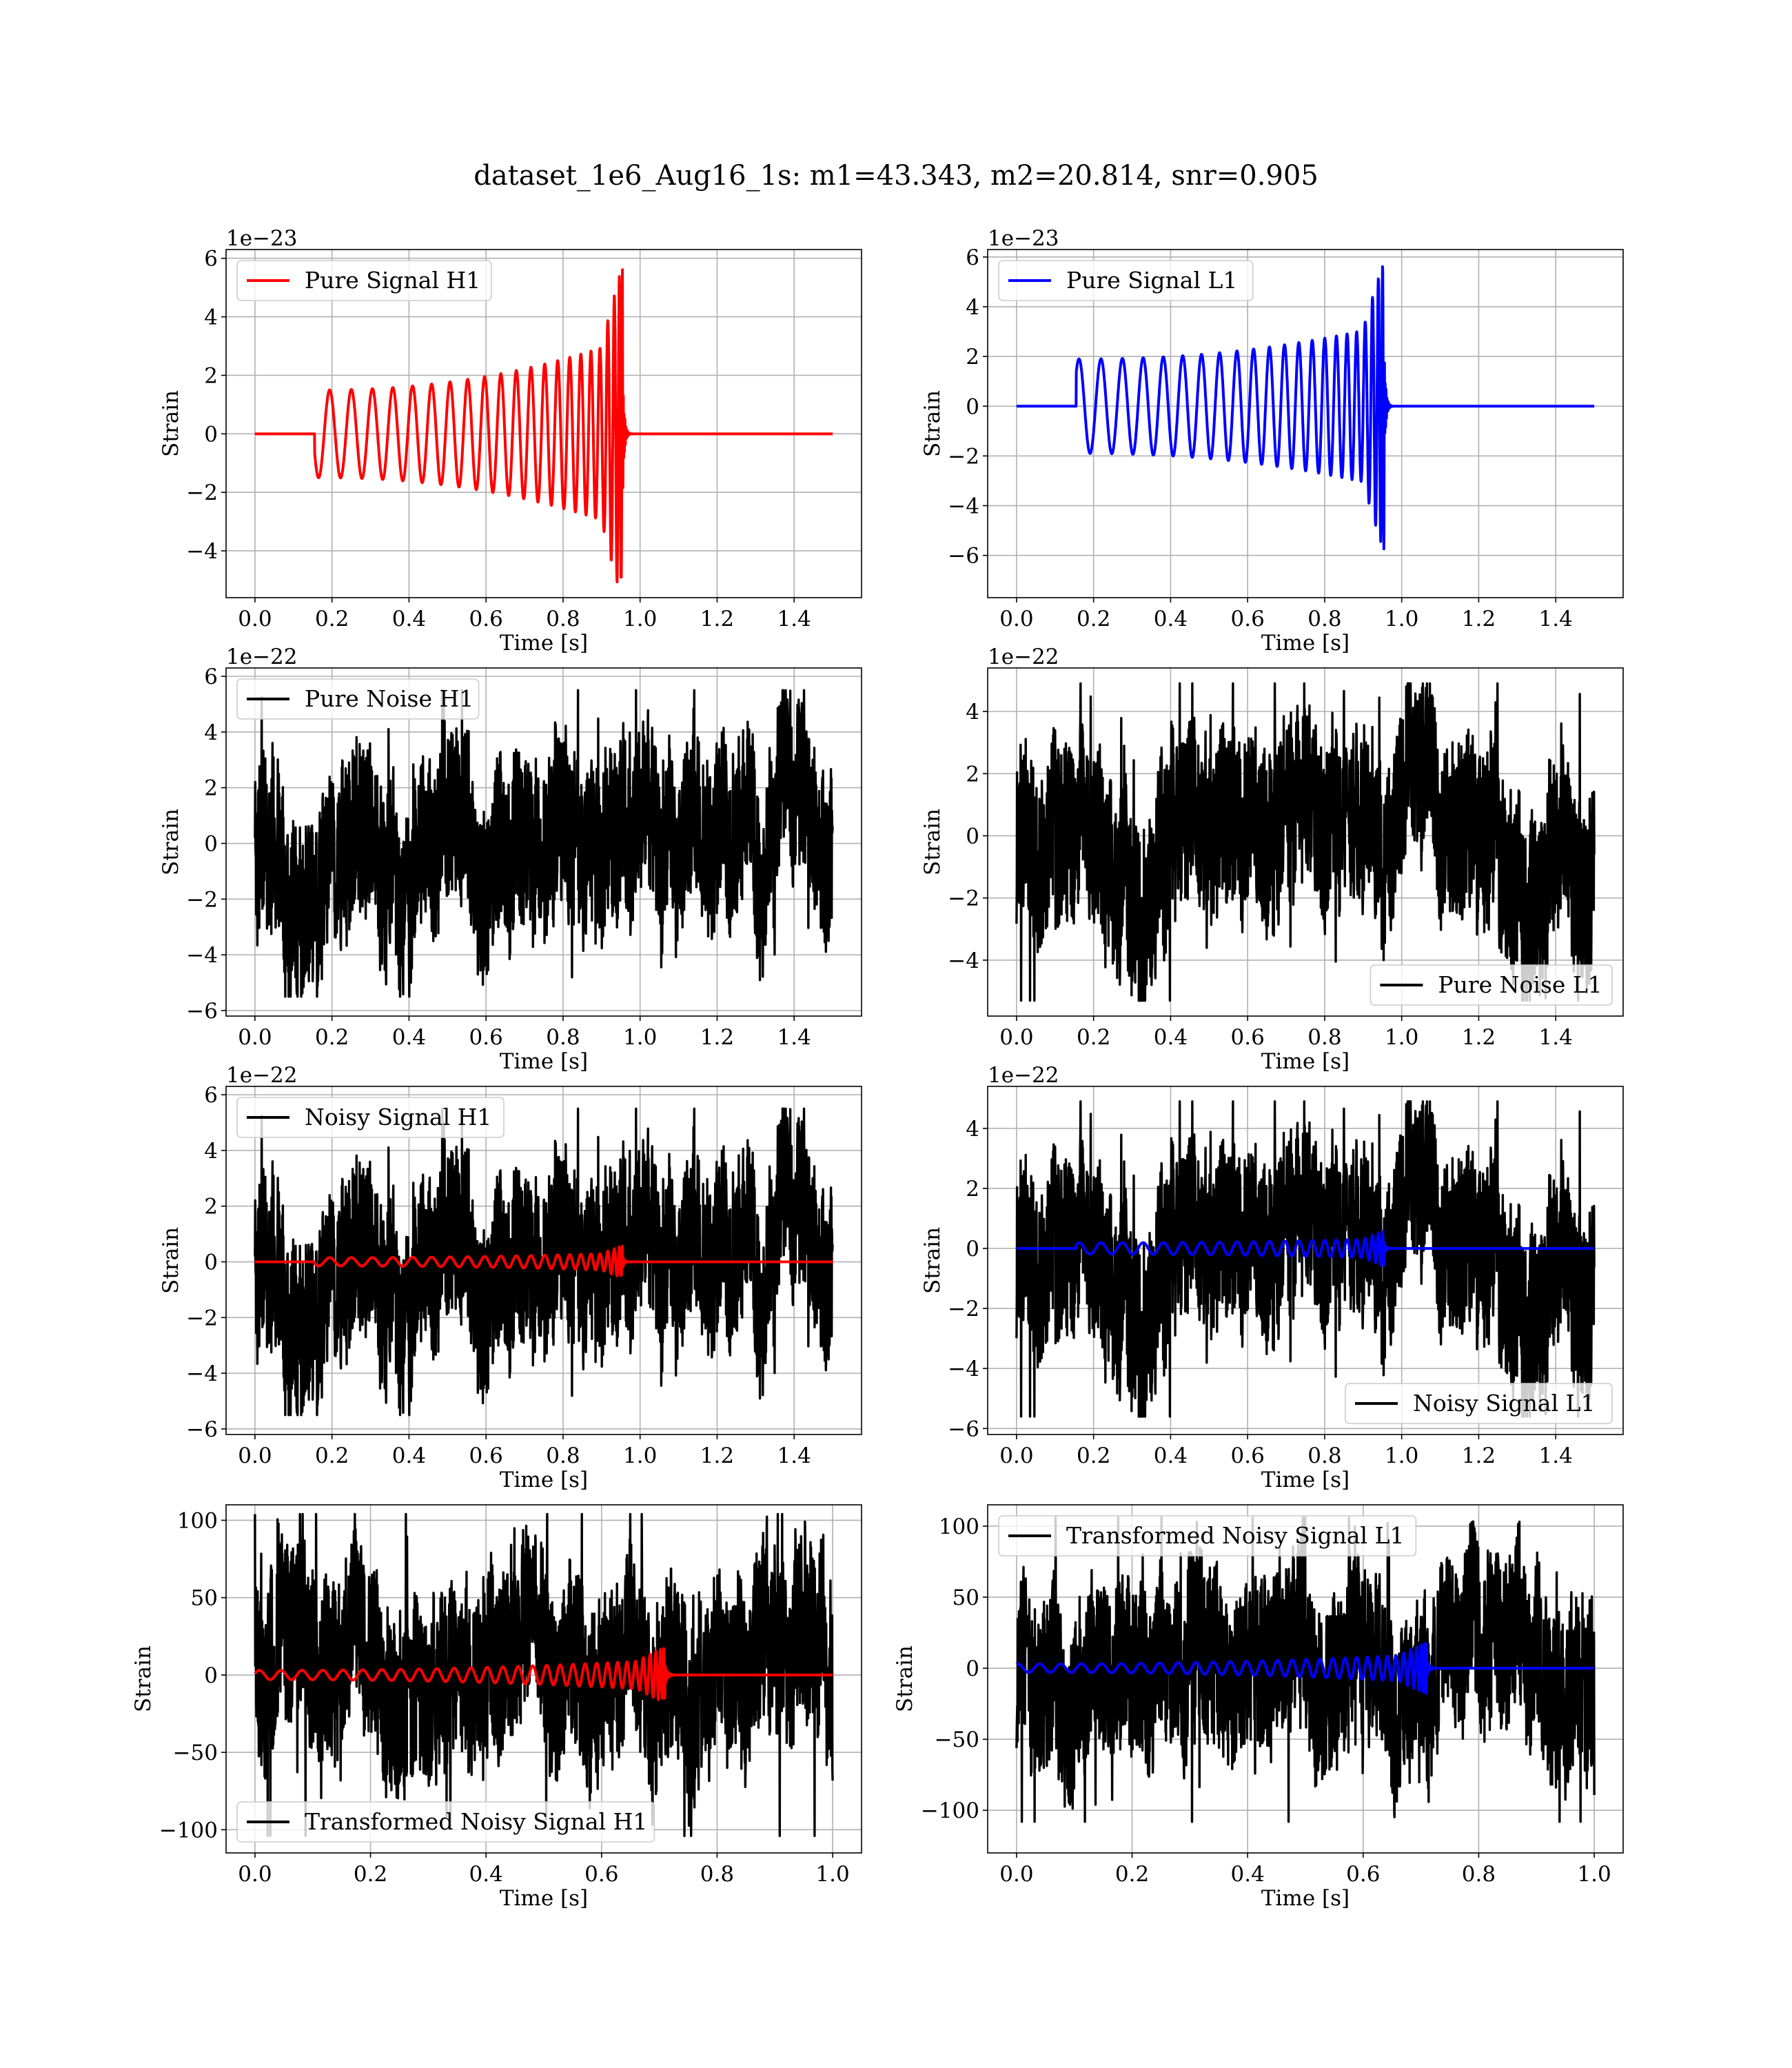 Image resolution: width=1792 pixels, height=2068 pixels. What do you see at coordinates (1305, 1249) in the screenshot?
I see `series-line` at bounding box center [1305, 1249].